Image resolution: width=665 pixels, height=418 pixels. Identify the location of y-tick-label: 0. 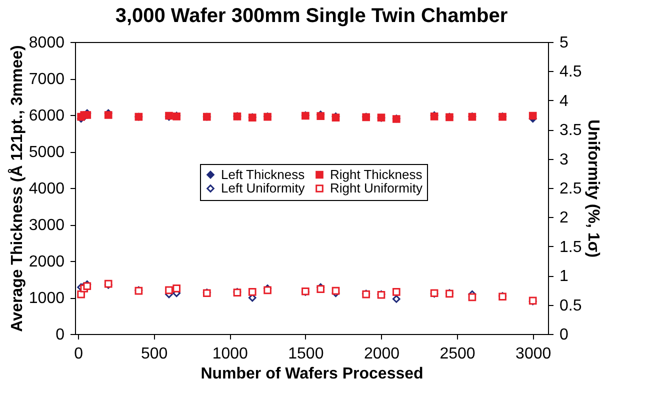
(60, 335).